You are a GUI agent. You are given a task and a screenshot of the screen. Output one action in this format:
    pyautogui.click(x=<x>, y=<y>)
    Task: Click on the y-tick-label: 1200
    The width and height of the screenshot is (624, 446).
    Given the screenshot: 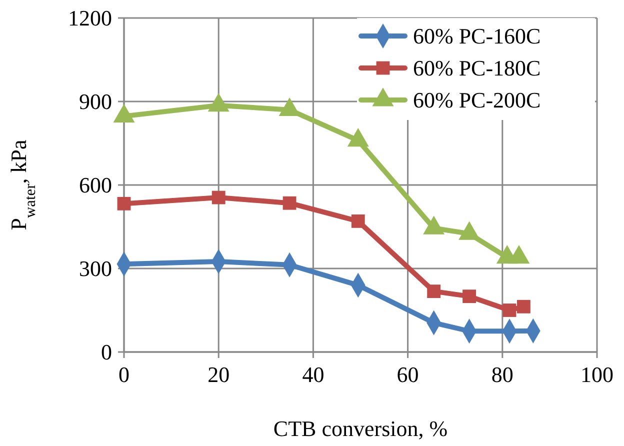 What is the action you would take?
    pyautogui.click(x=90, y=18)
    